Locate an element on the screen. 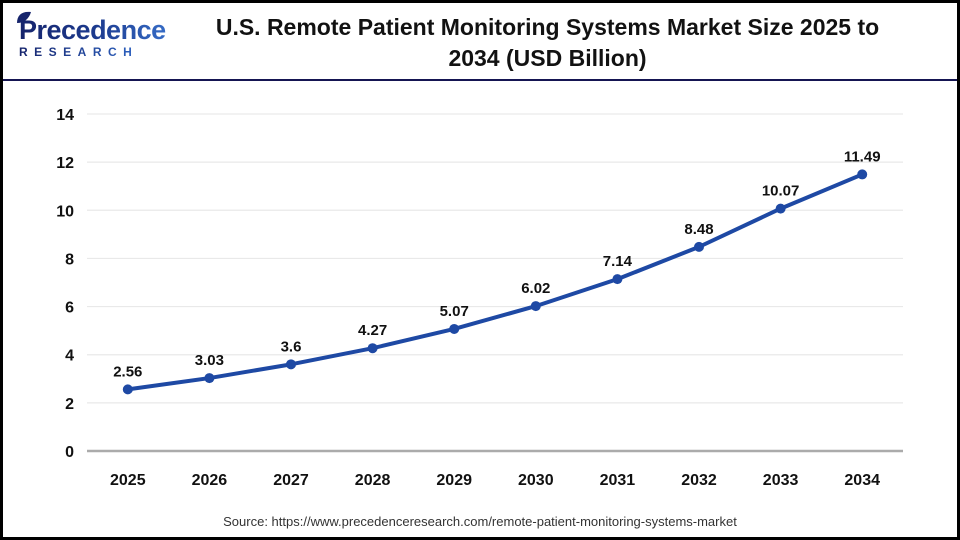  data-label: 3.6 is located at coordinates (291, 346).